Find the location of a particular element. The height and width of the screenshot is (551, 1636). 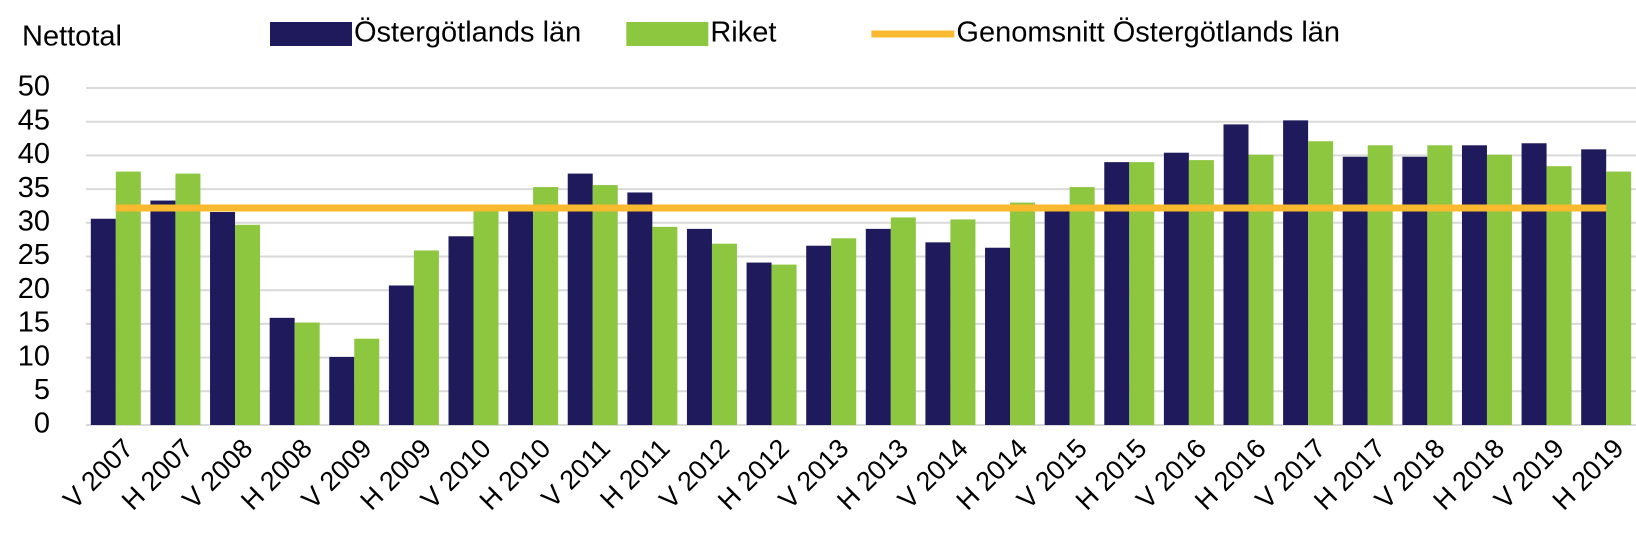

y-tick-label: 20 is located at coordinates (34, 289).